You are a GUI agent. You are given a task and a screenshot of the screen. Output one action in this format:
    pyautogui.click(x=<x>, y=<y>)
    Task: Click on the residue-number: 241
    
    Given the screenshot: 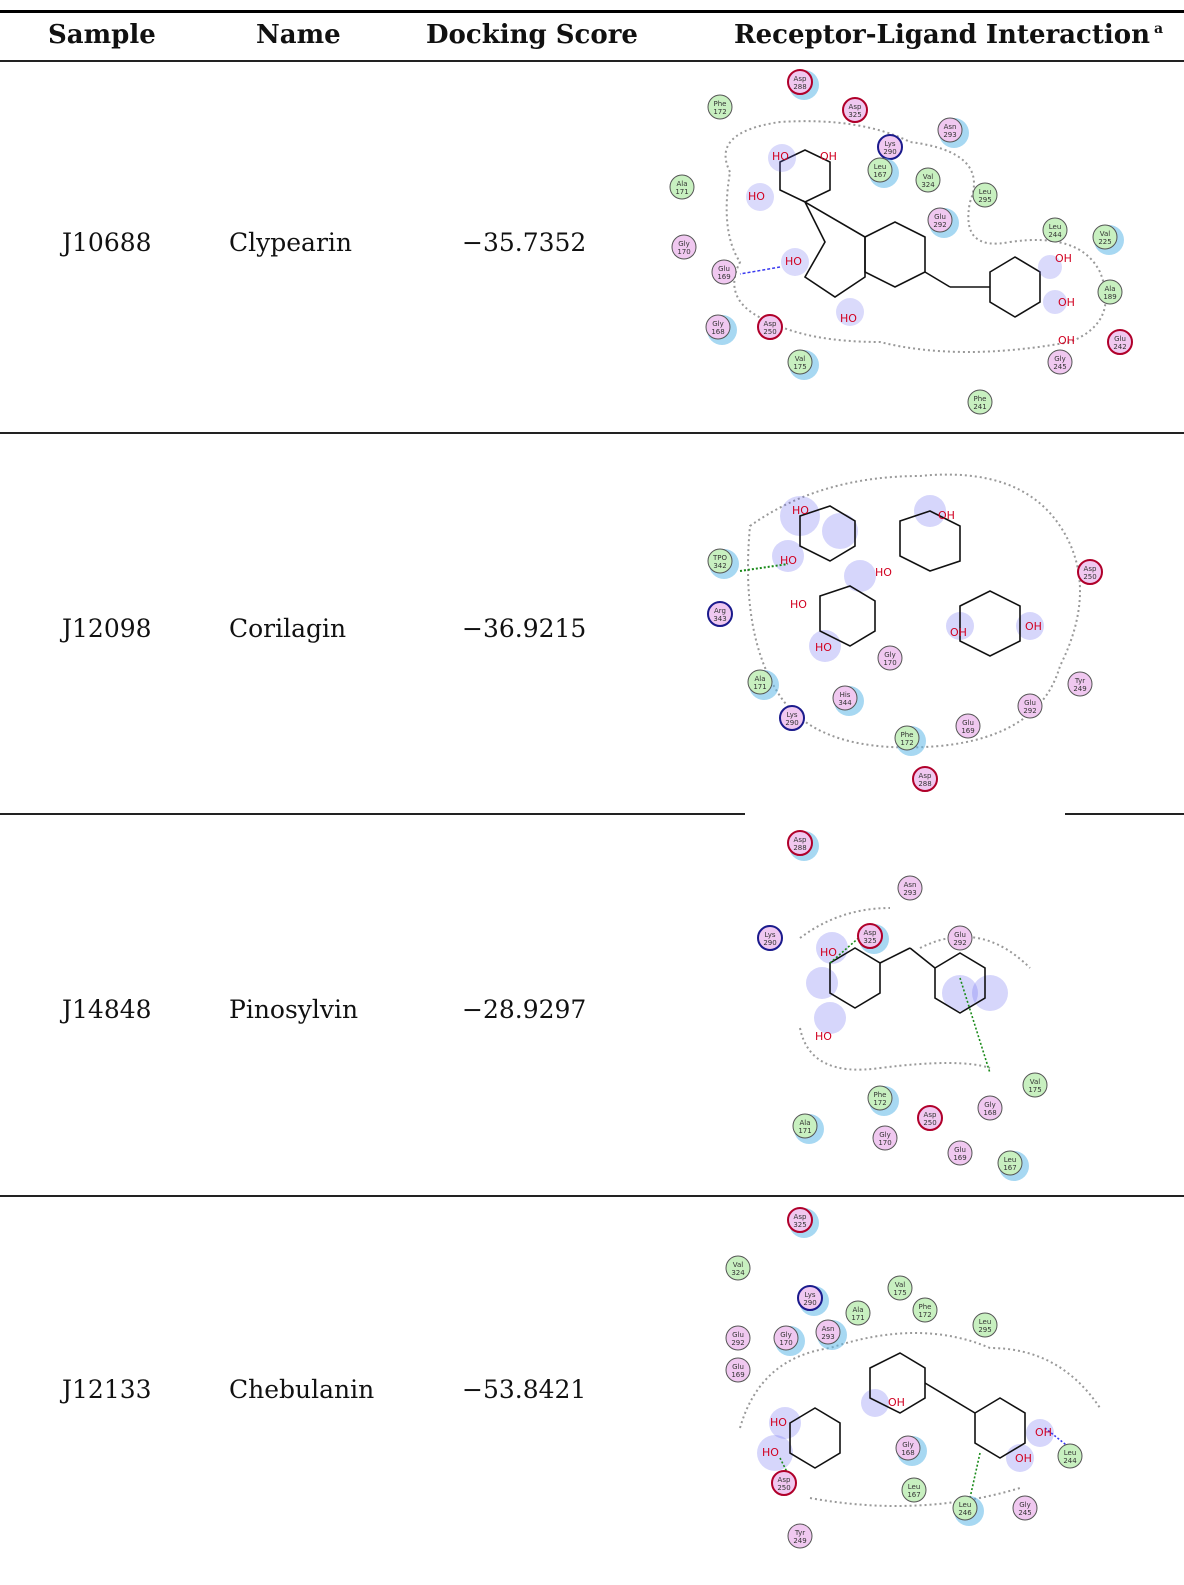 What is the action you would take?
    pyautogui.click(x=979, y=407)
    